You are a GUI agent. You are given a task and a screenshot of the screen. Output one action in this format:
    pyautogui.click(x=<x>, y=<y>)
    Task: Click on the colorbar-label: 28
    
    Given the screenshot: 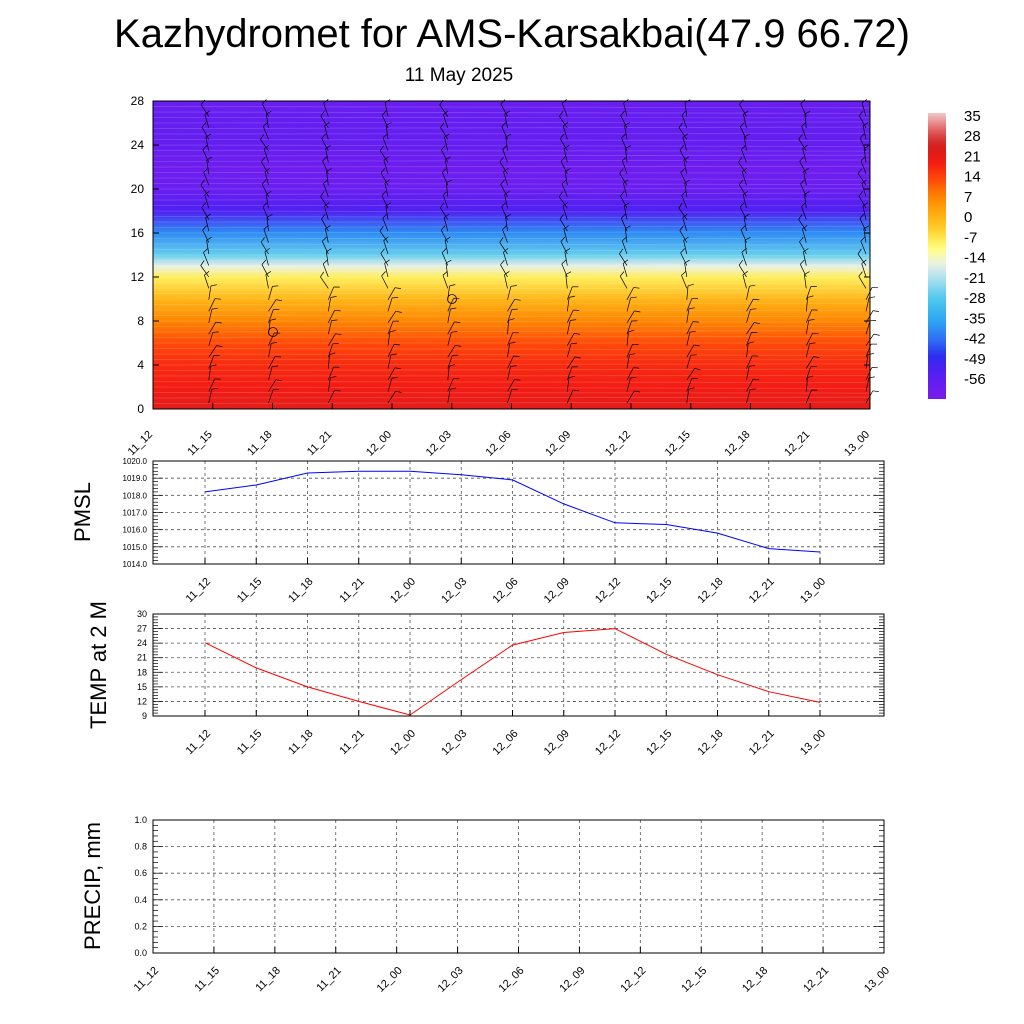 What is the action you would take?
    pyautogui.click(x=972, y=136)
    